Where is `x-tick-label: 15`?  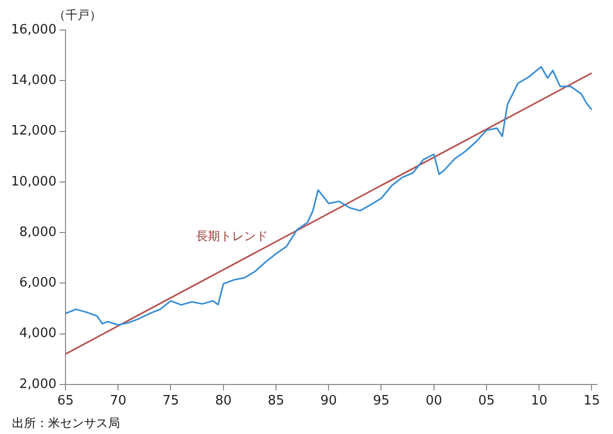 x-tick-label: 15 is located at coordinates (591, 401).